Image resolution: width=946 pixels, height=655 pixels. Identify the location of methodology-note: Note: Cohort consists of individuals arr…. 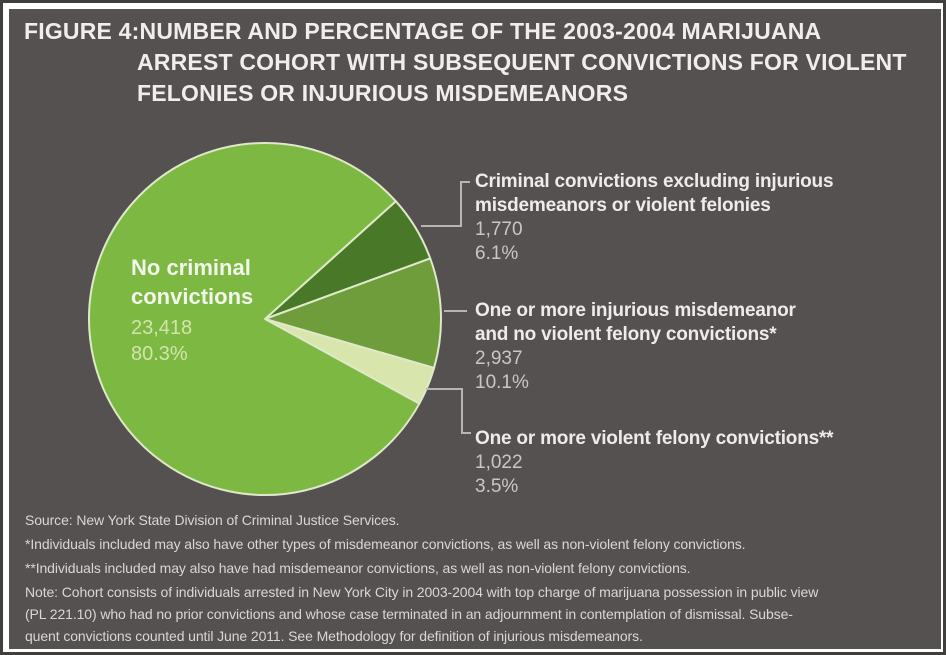
(477, 614).